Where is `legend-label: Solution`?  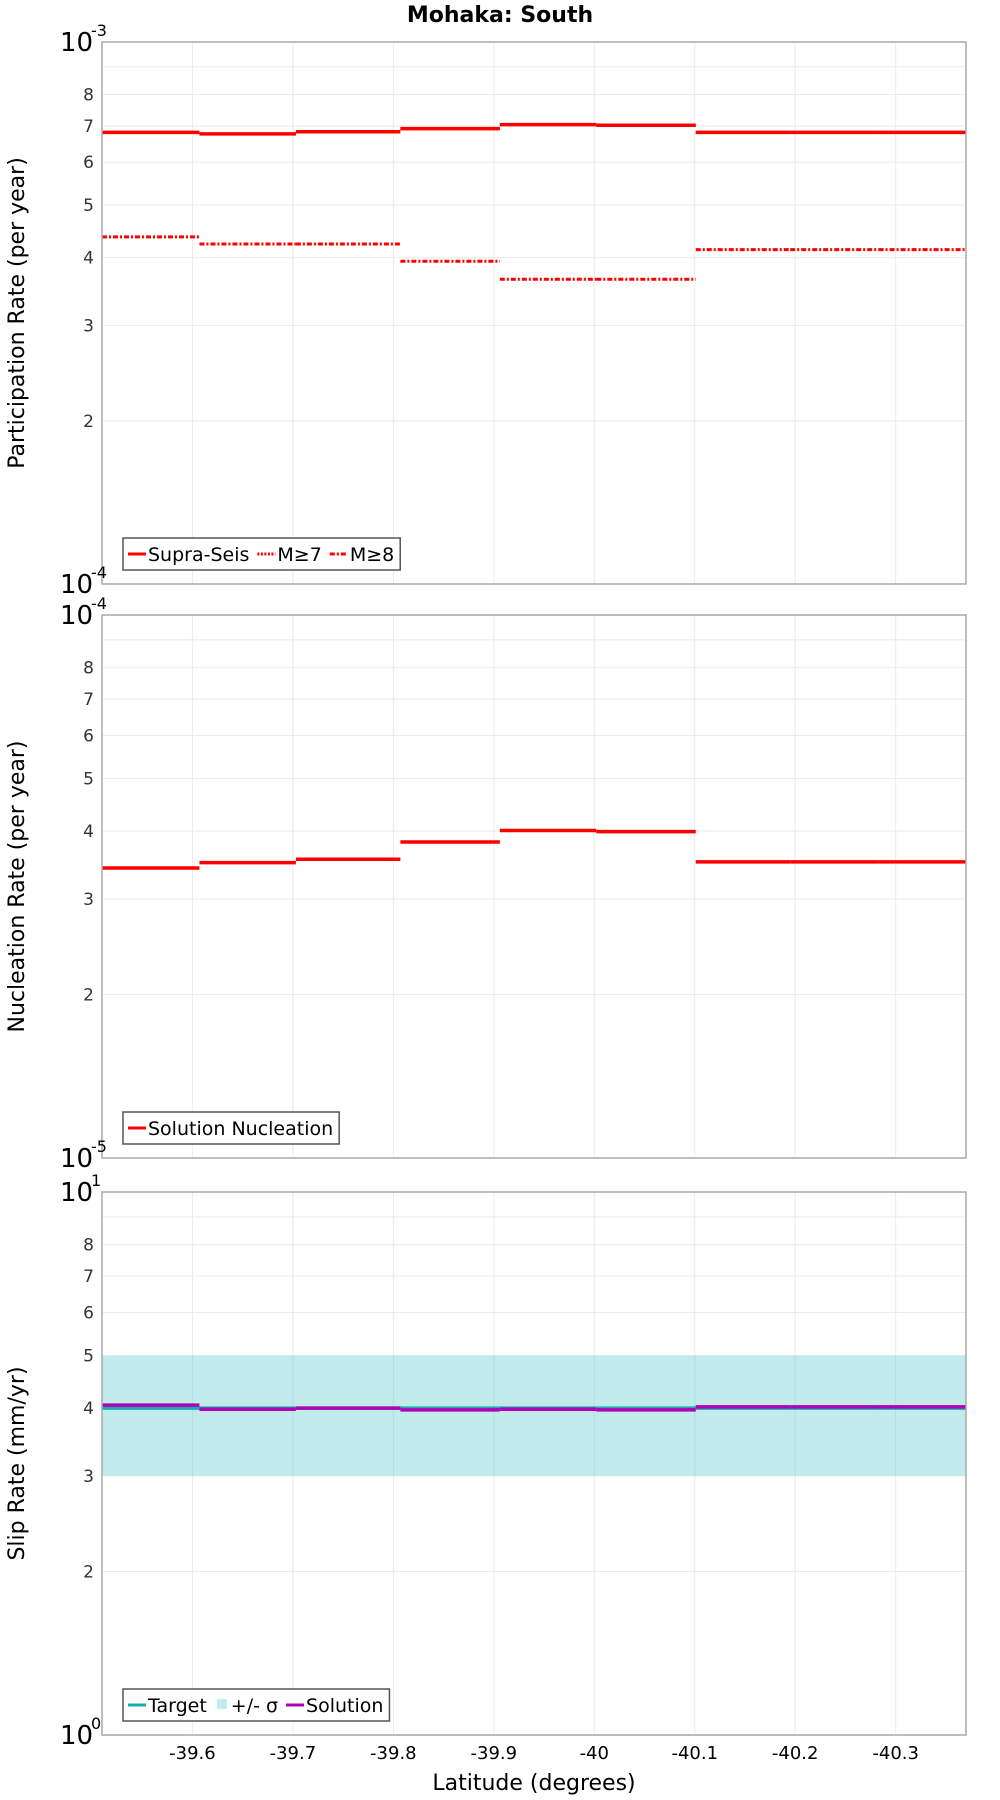 legend-label: Solution is located at coordinates (344, 1706).